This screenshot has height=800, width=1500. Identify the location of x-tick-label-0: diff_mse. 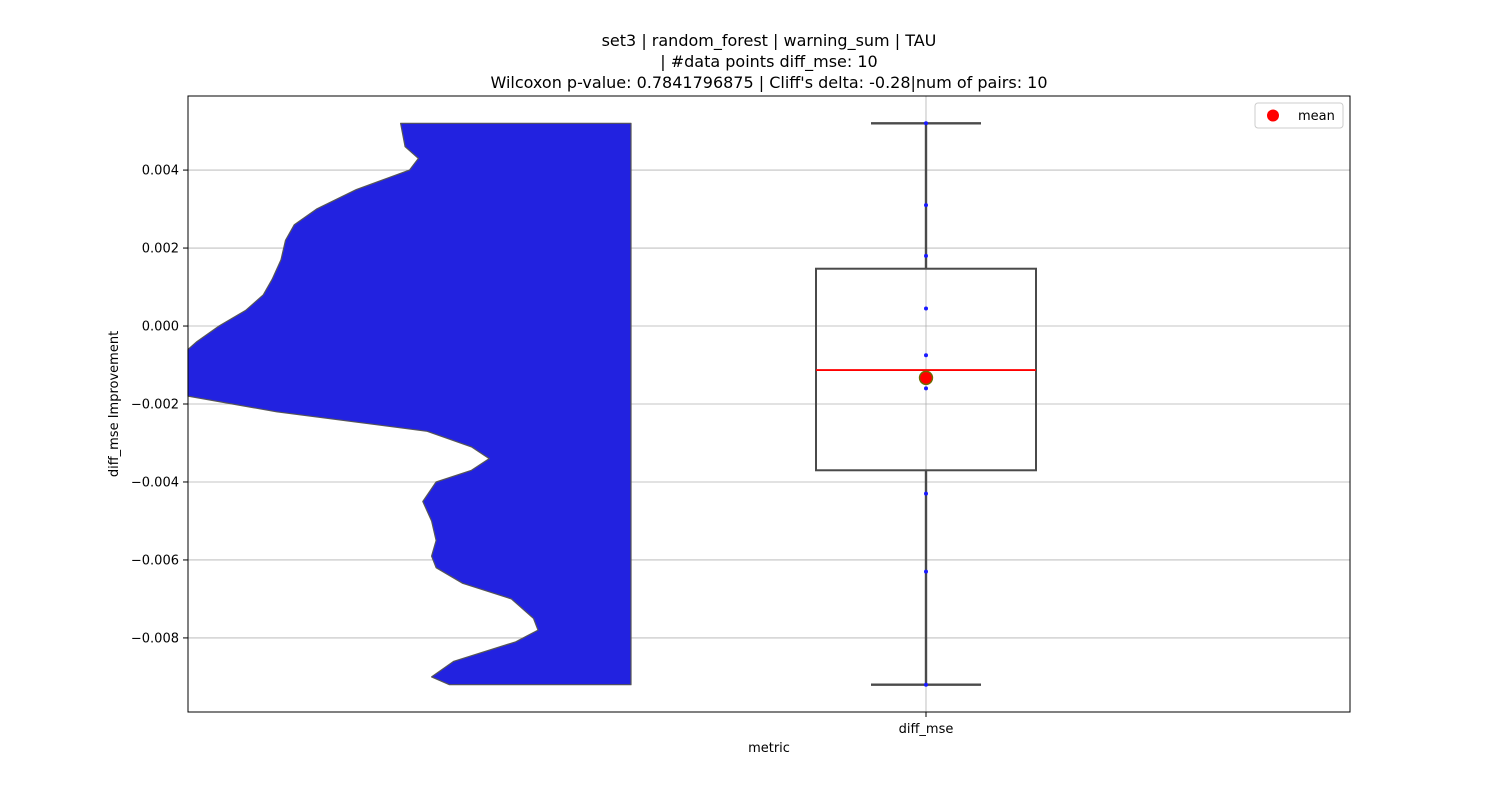
(926, 729).